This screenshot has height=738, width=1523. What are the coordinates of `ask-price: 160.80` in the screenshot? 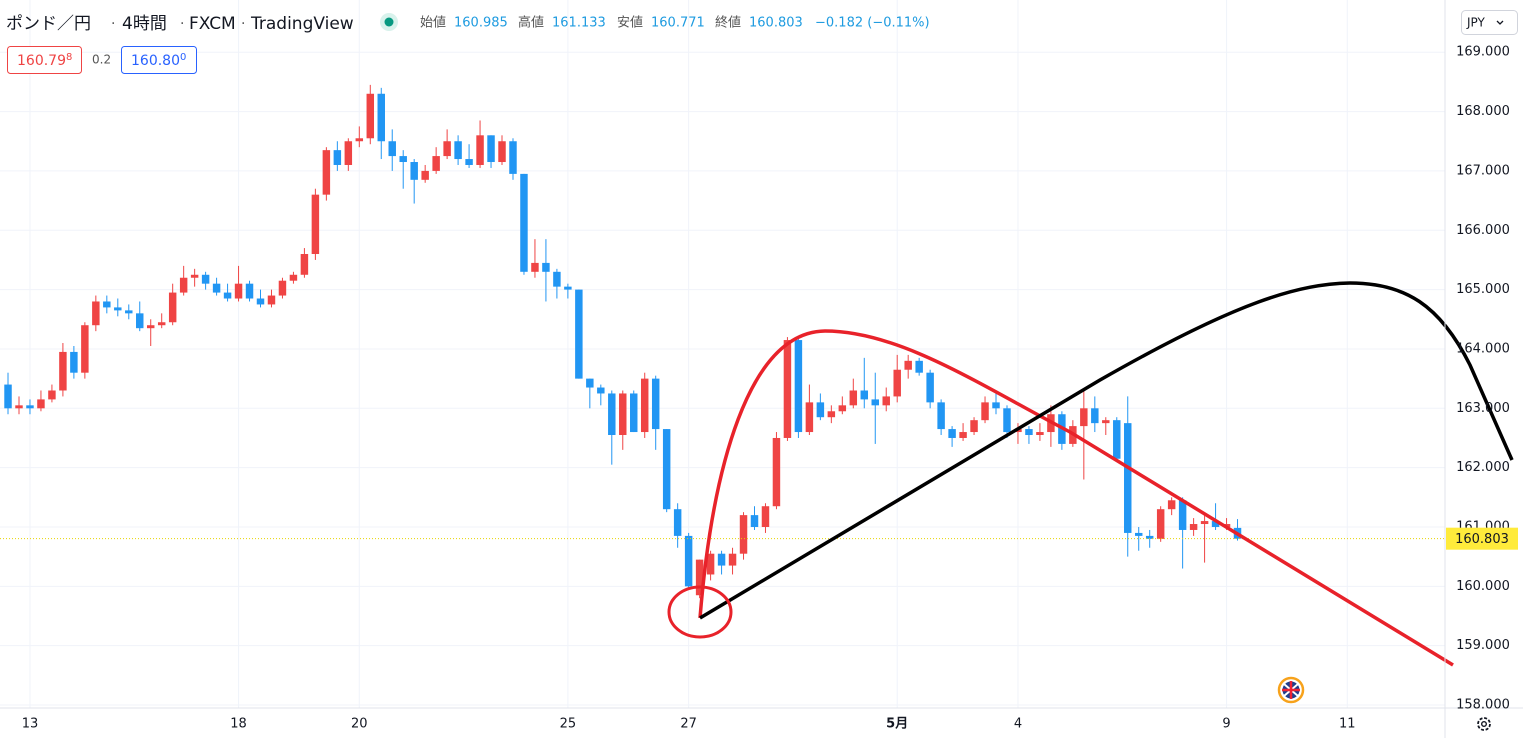 It's located at (155, 61).